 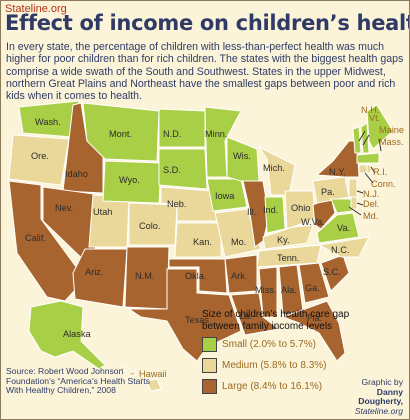 I want to click on label-va: Va., so click(x=343, y=228).